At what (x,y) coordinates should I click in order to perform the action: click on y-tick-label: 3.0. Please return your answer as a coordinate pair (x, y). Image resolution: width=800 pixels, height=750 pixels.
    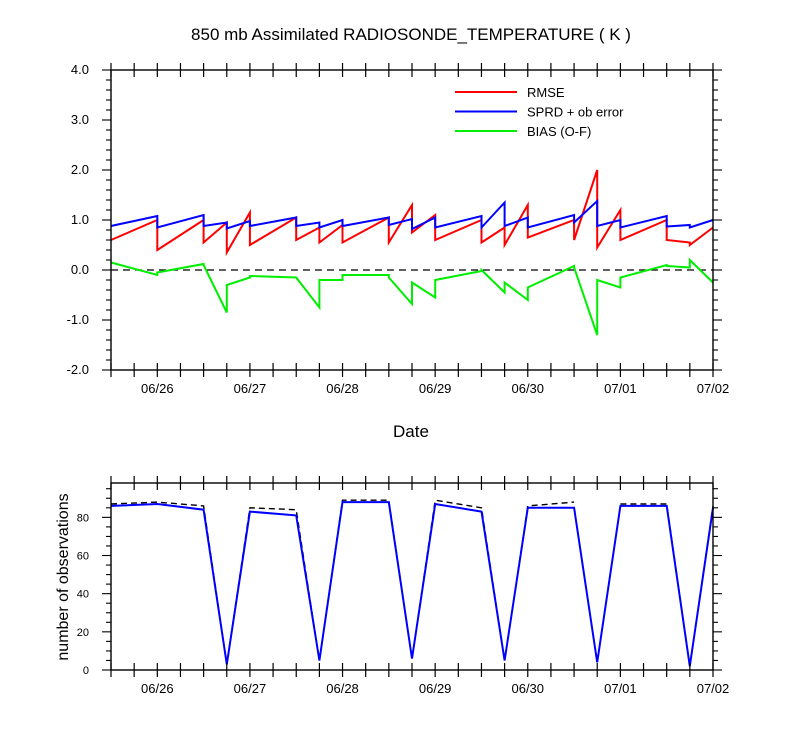
    Looking at the image, I should click on (80, 119).